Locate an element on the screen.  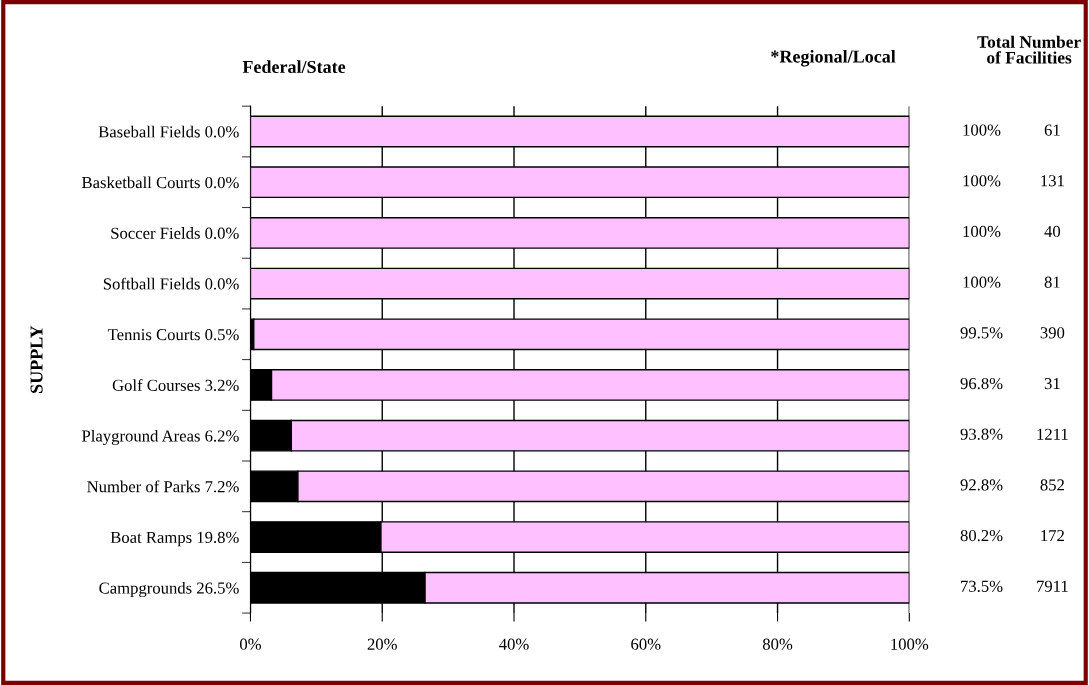
y-tick-label: Boat Ramps 19.8% is located at coordinates (174, 539).